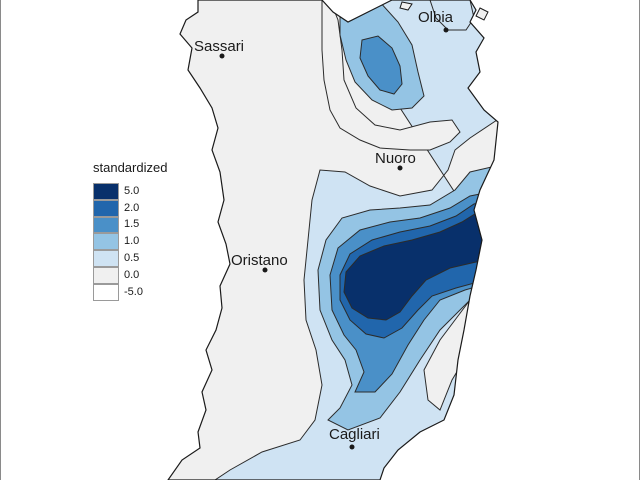  Describe the element at coordinates (406, 6) in the screenshot. I see `island-islet-north` at that location.